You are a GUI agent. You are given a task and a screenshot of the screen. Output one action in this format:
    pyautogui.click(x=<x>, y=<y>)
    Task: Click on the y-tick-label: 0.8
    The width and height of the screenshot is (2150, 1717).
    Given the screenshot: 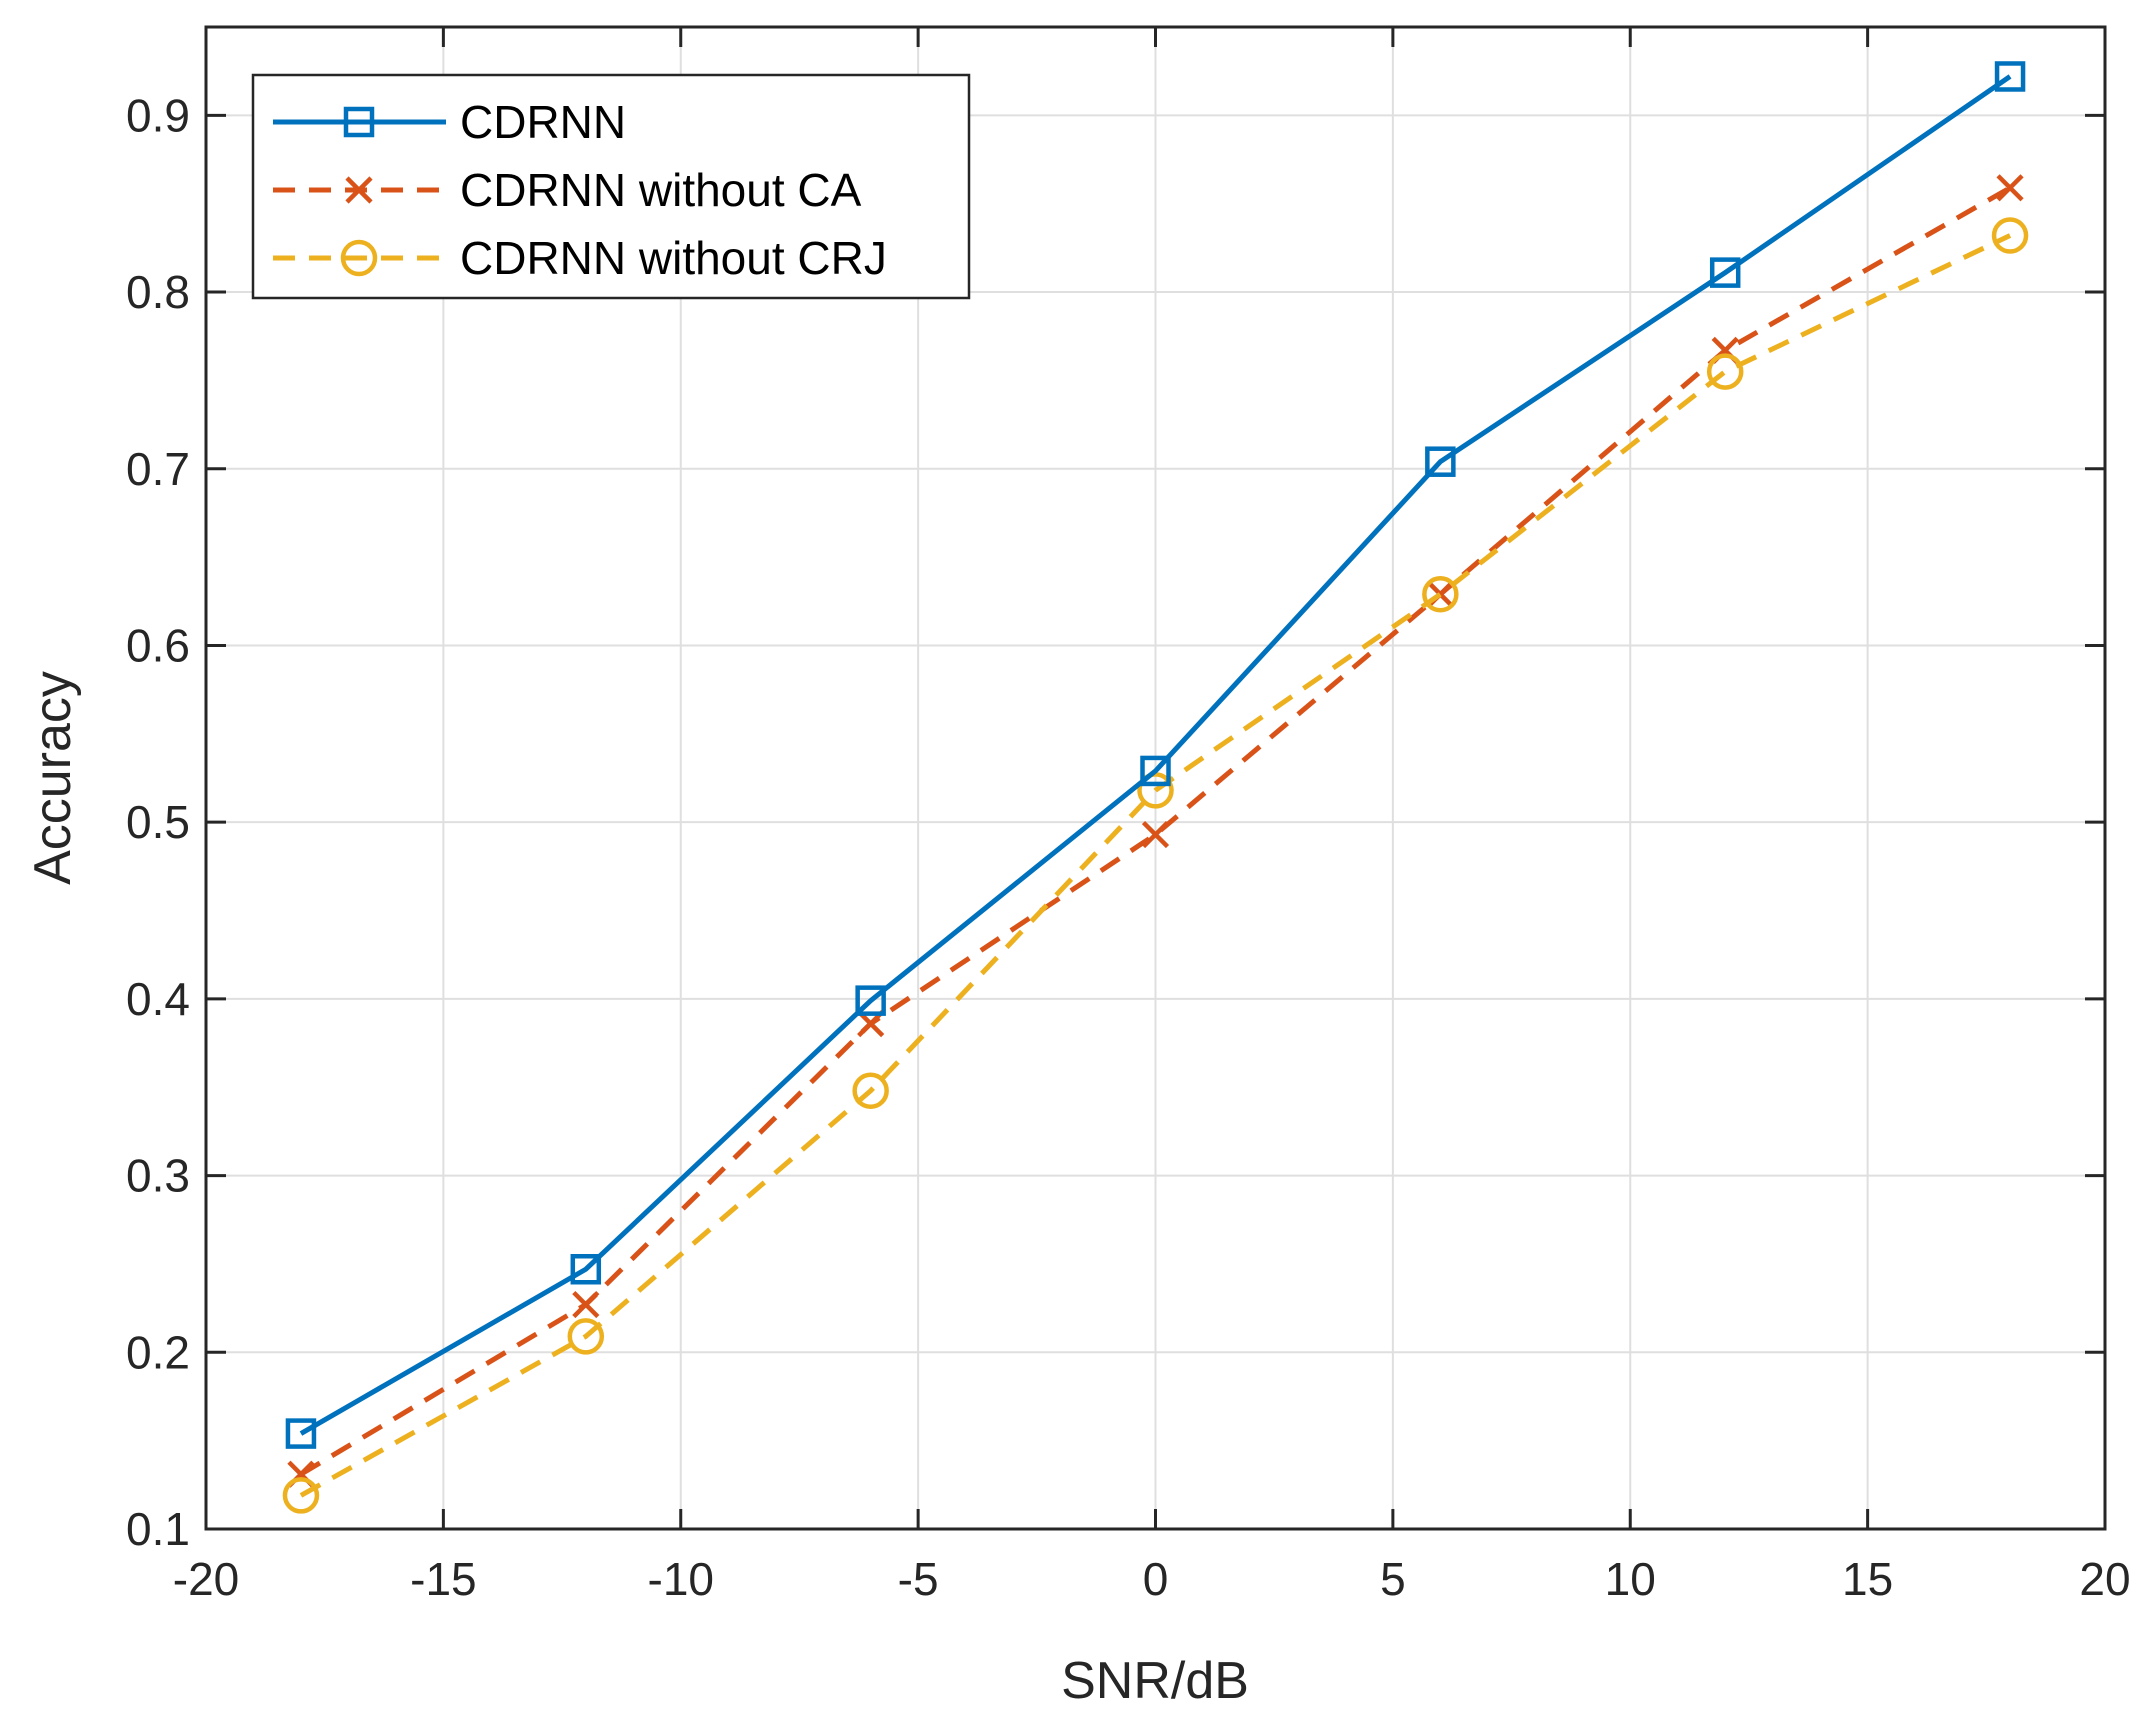 What is the action you would take?
    pyautogui.click(x=158, y=292)
    